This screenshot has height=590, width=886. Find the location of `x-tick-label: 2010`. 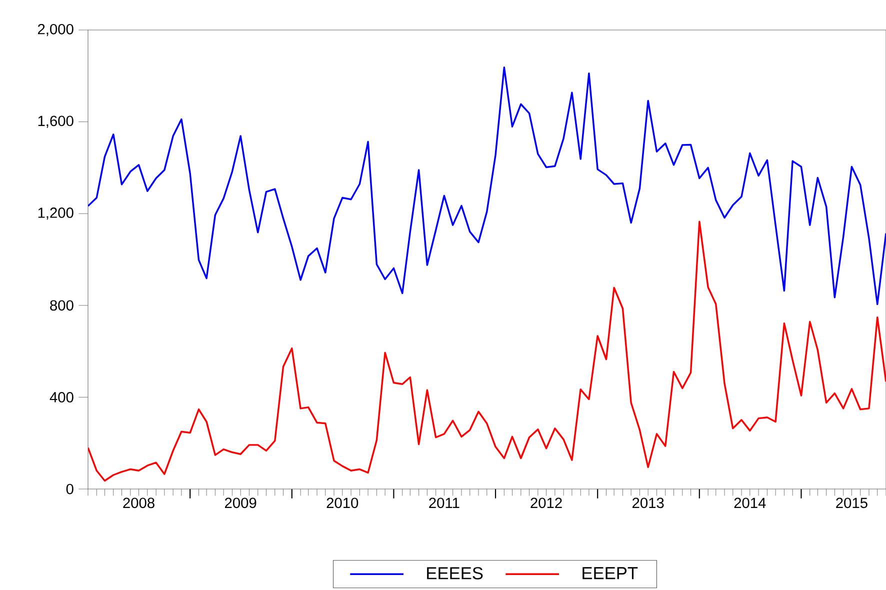

x-tick-label: 2010 is located at coordinates (342, 503).